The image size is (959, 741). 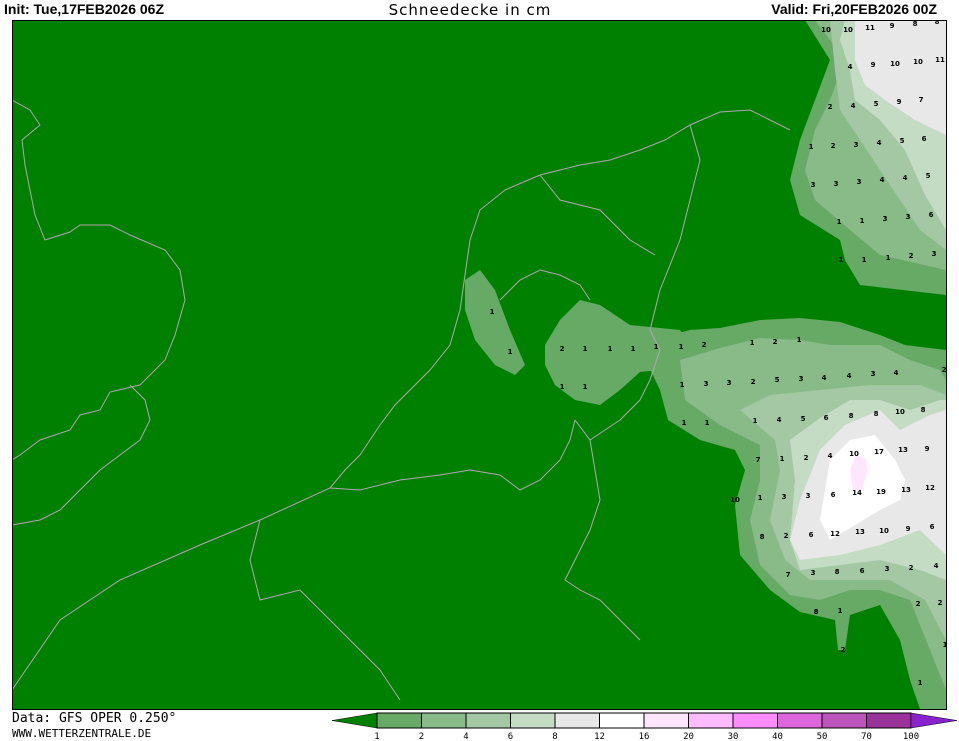 I want to click on legend-tick-label: 2, so click(x=421, y=736).